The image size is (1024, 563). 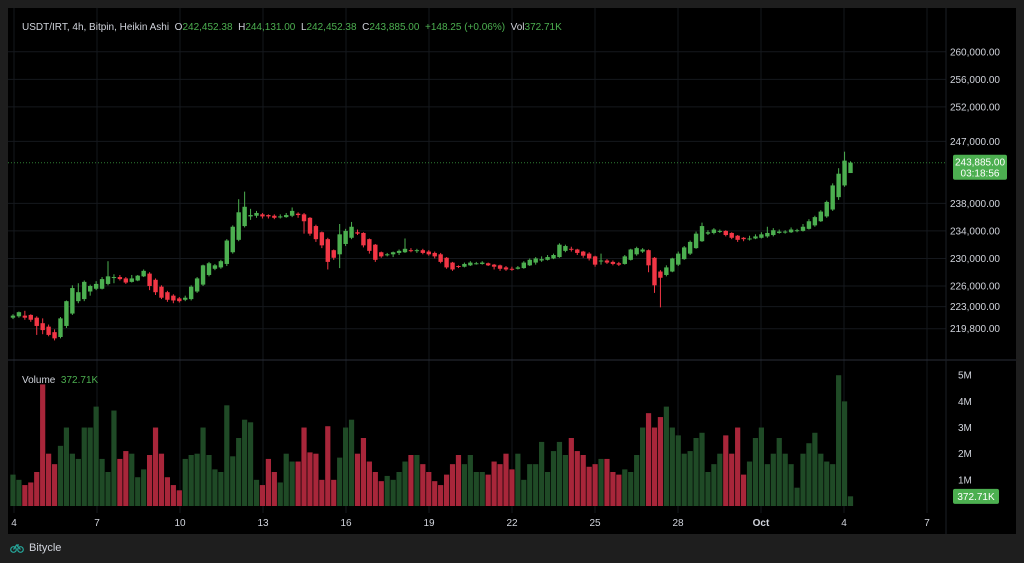 I want to click on close-label: C, so click(x=366, y=27).